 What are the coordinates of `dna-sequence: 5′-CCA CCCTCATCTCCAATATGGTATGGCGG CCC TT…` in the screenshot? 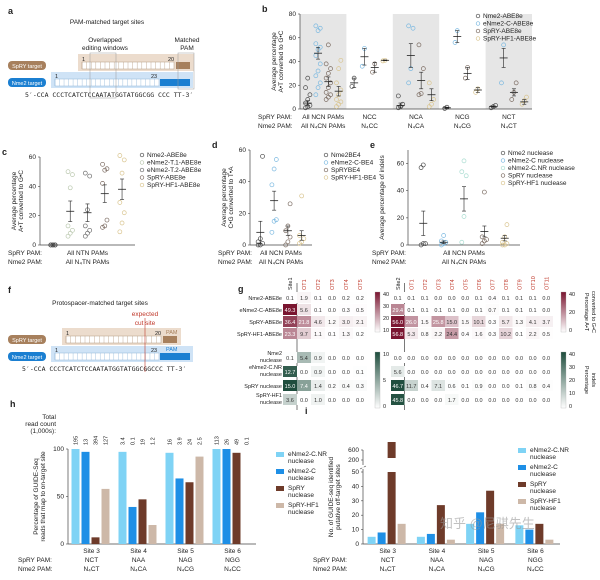 It's located at (109, 95).